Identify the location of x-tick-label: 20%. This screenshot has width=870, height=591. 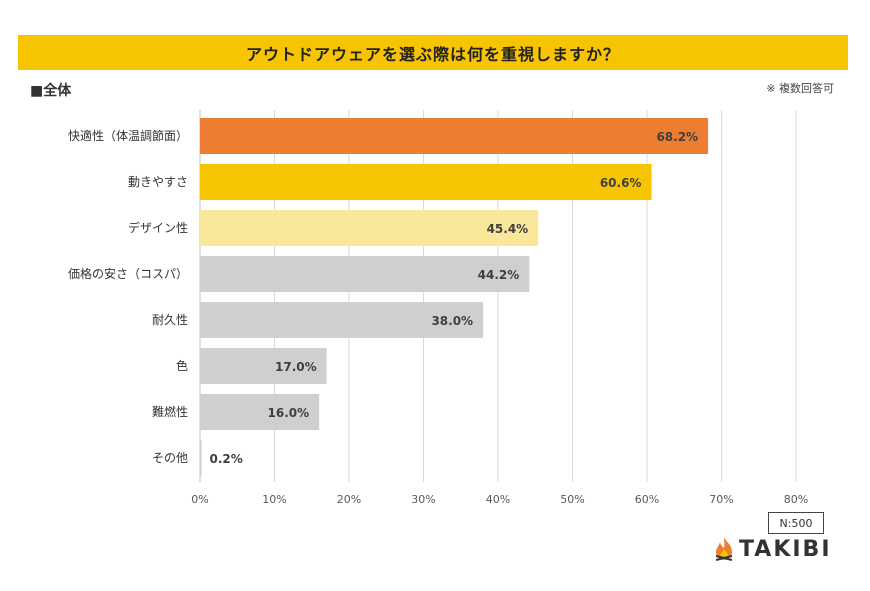
(349, 499).